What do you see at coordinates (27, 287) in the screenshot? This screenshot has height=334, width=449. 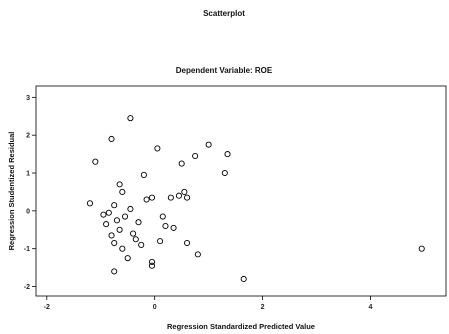 I see `y-tick-label: -2` at bounding box center [27, 287].